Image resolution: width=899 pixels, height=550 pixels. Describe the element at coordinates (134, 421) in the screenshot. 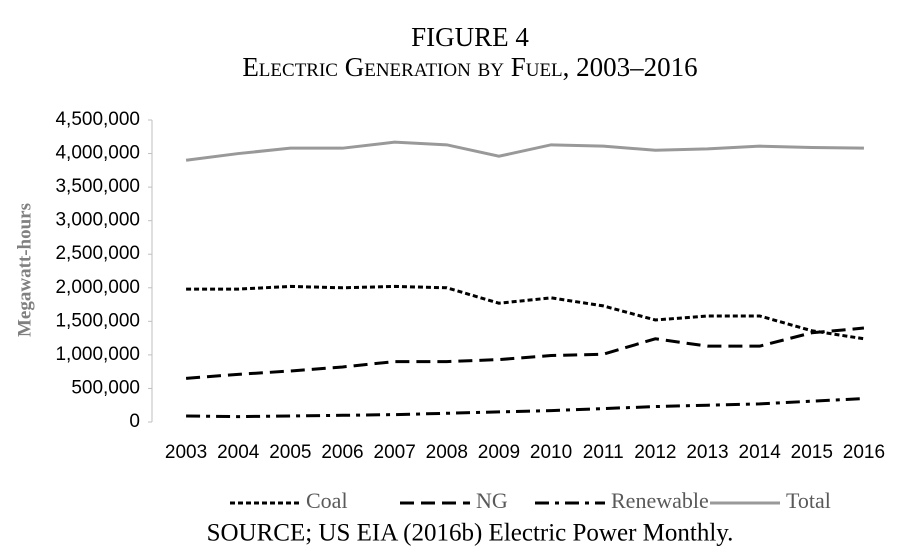

I see `y-tick-label: 0` at that location.